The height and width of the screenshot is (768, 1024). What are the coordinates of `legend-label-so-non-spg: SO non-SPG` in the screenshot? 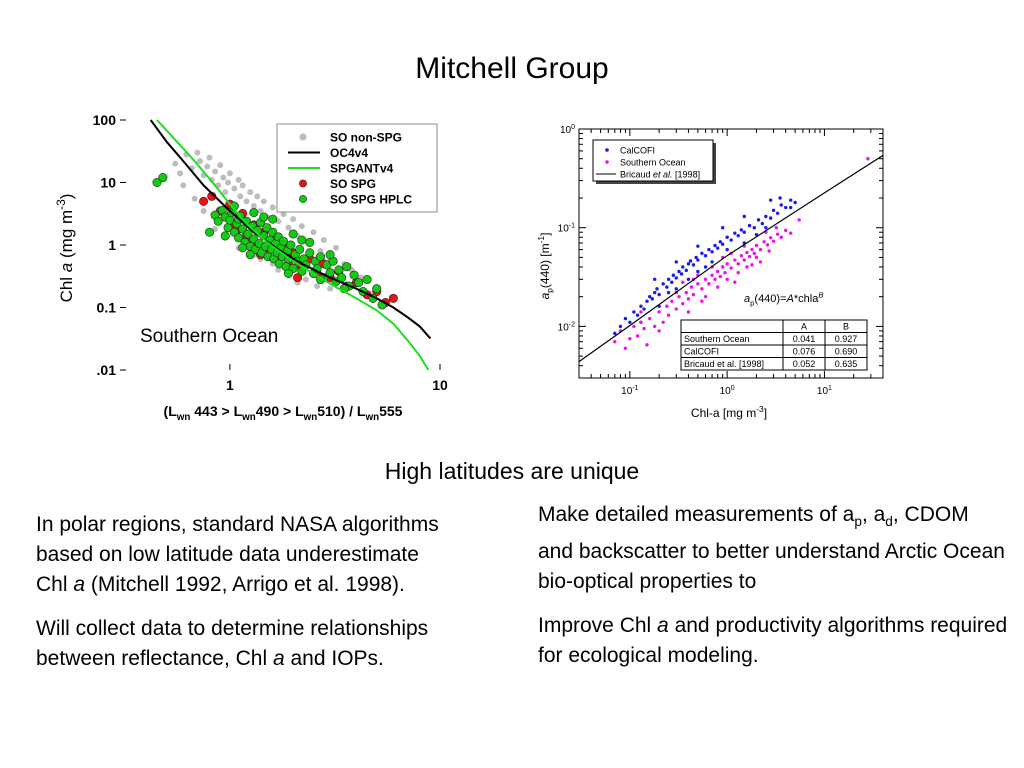 It's located at (366, 138).